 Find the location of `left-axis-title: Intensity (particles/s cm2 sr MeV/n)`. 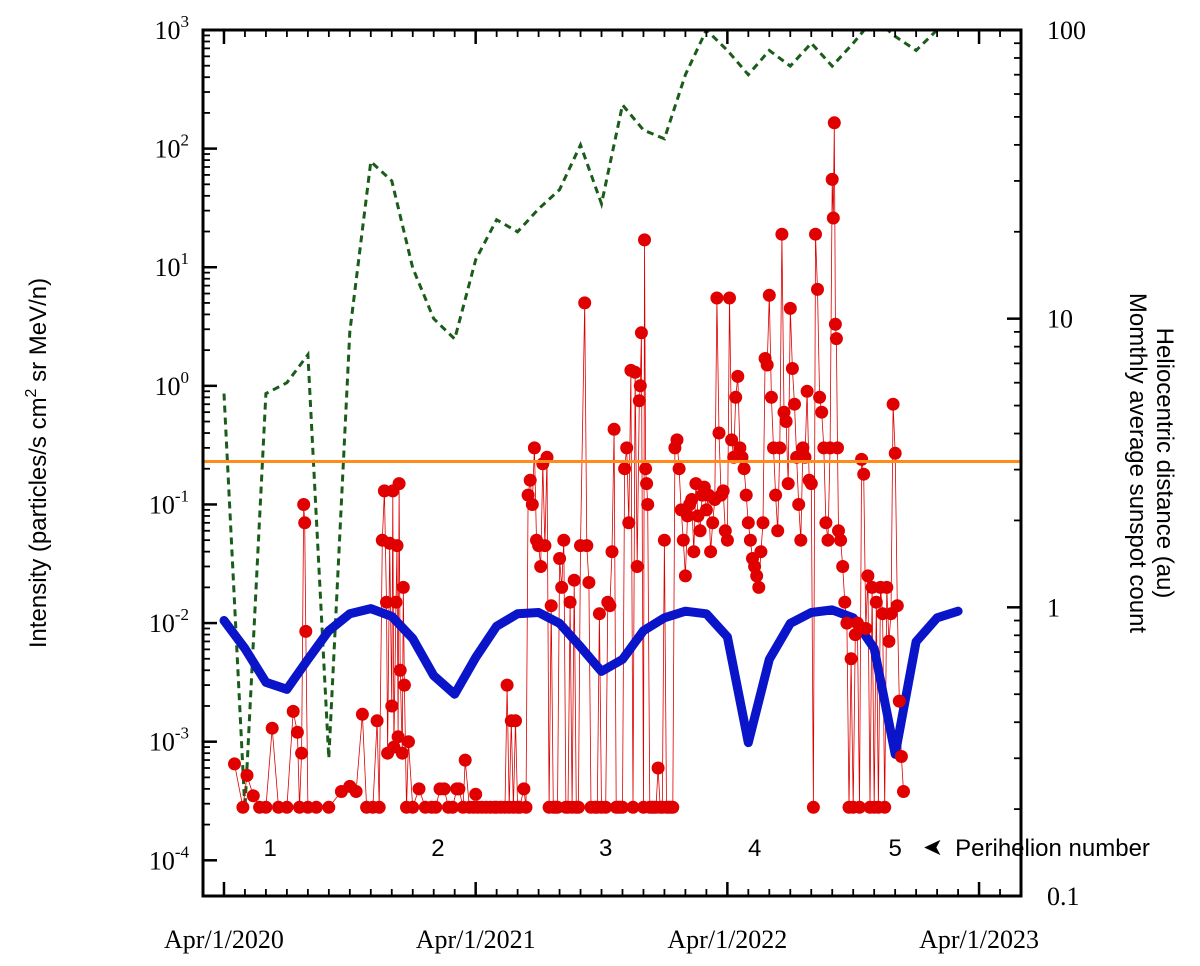

left-axis-title: Intensity (particles/s cm2 sr MeV/n) is located at coordinates (37, 463).